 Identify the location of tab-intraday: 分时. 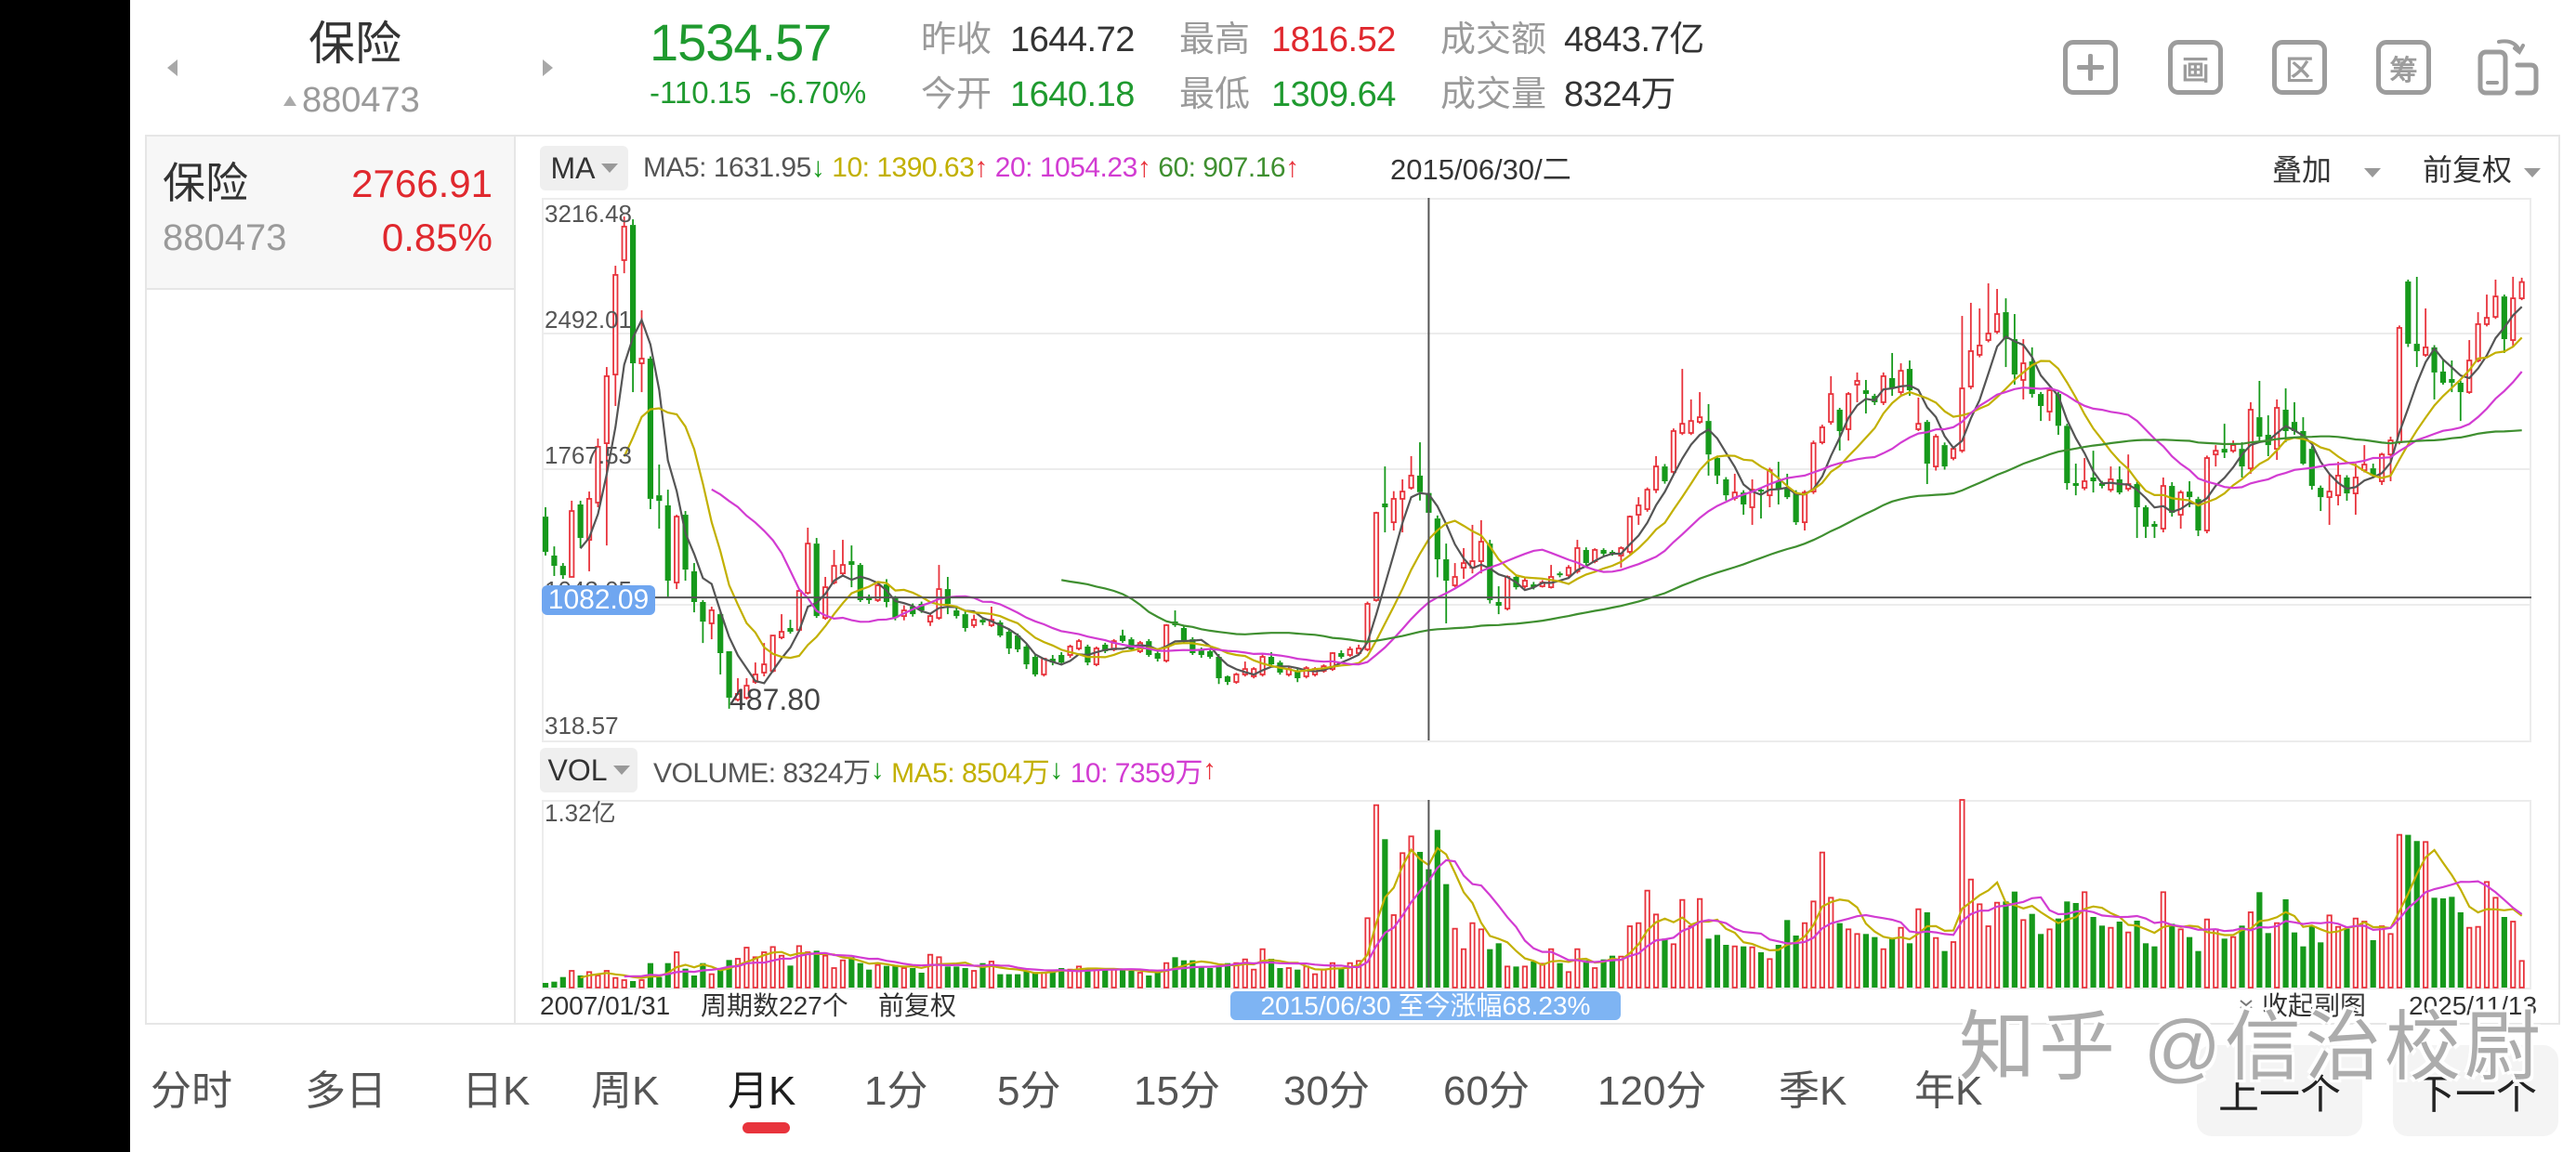
(191, 1091).